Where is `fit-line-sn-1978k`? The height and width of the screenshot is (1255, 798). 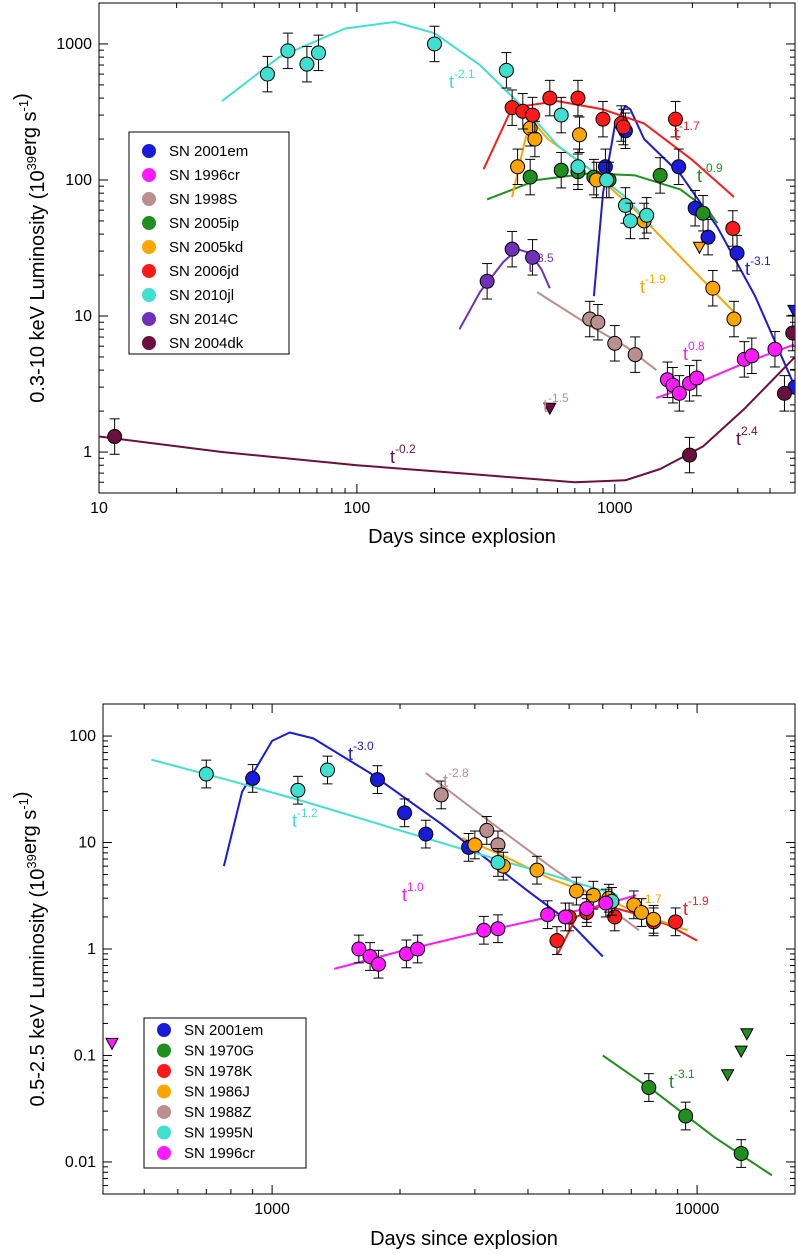 fit-line-sn-1978k is located at coordinates (627, 929).